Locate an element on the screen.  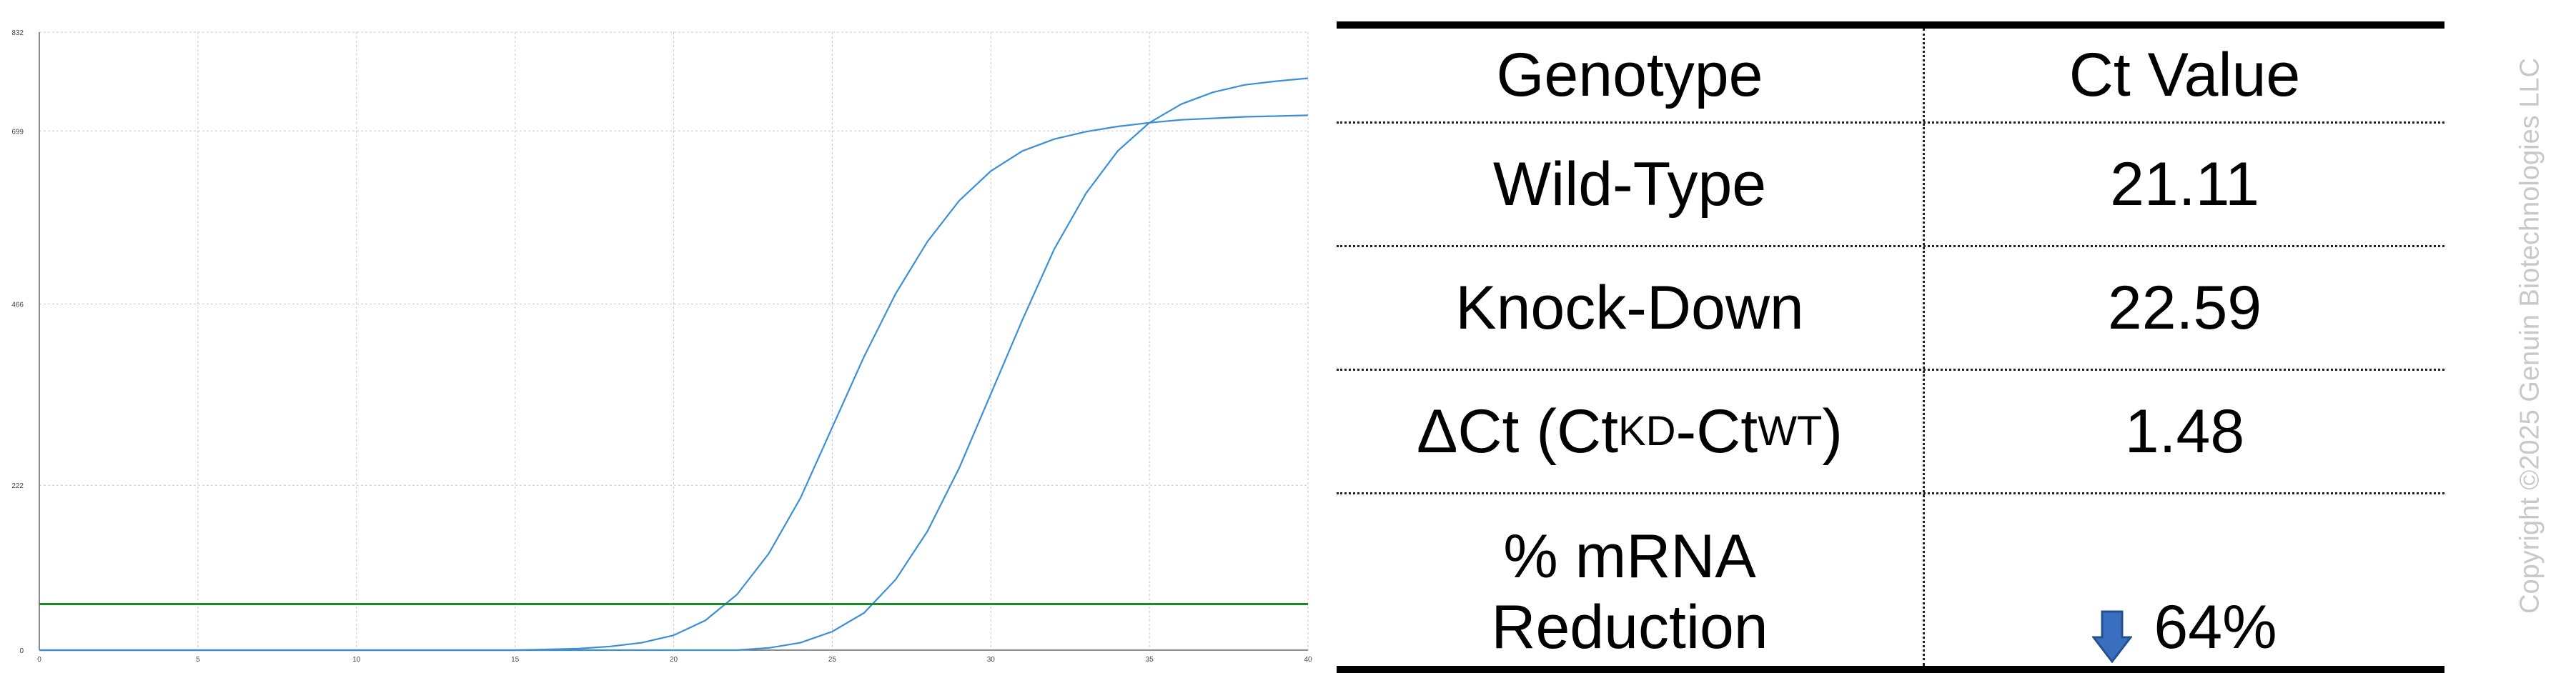
reduction-value-cell: 64% is located at coordinates (2184, 580).